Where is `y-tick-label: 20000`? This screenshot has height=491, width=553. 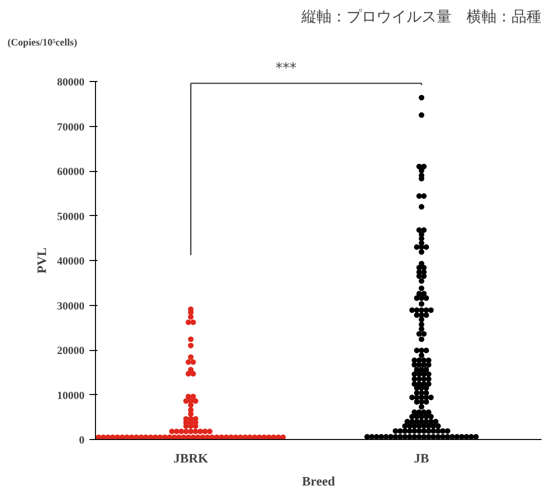 y-tick-label: 20000 is located at coordinates (71, 351).